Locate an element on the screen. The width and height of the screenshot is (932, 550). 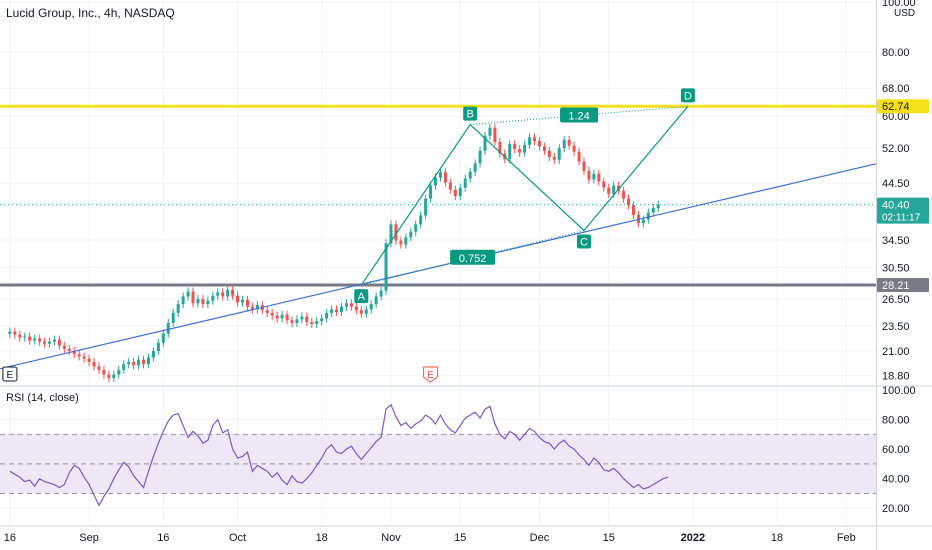
abcd-pattern-line is located at coordinates (524, 196).